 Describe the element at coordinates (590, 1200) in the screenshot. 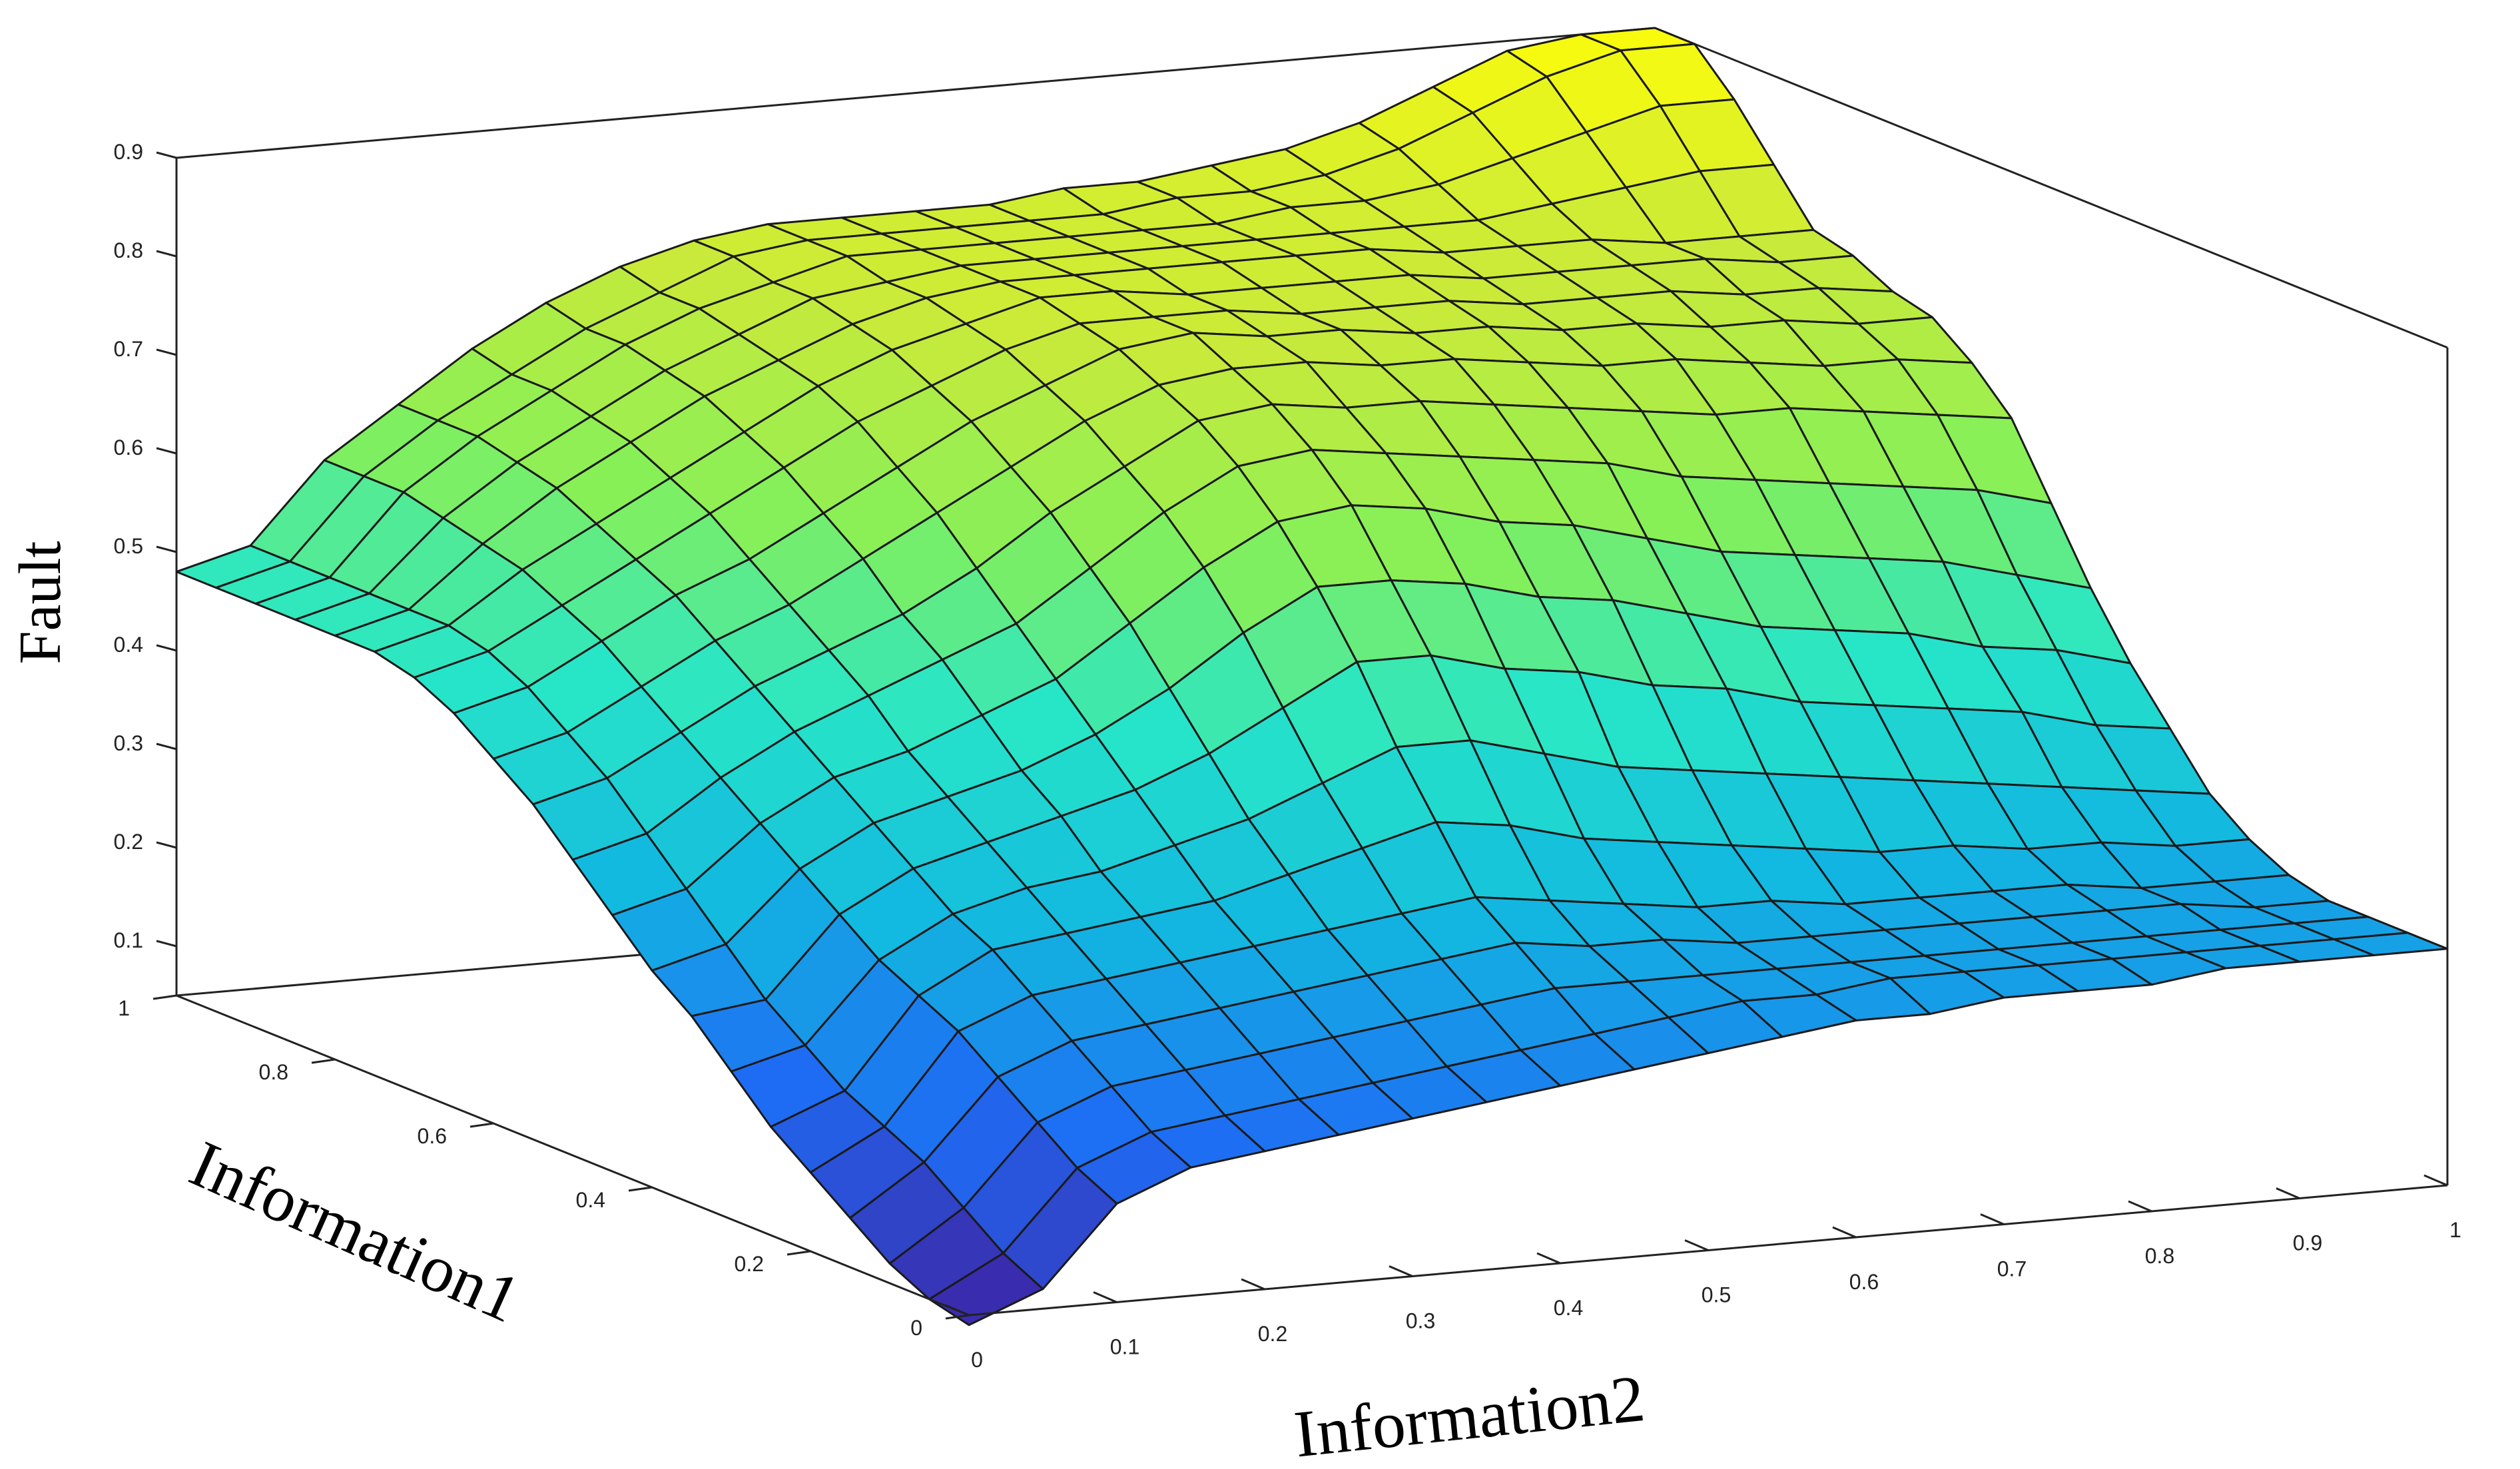

I see `y-tick-label: 0.4` at that location.